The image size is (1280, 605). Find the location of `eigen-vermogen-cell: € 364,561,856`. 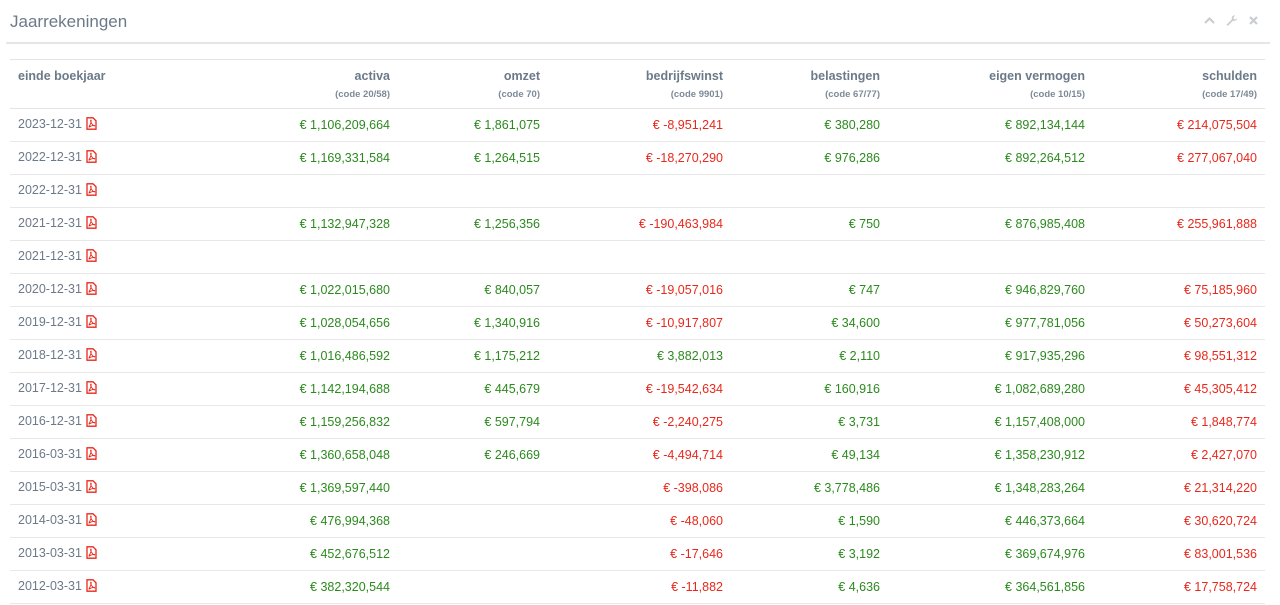

eigen-vermogen-cell: € 364,561,856 is located at coordinates (990, 587).